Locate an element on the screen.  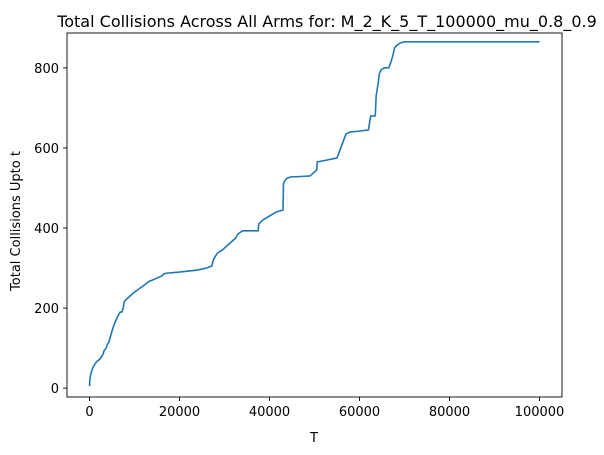
x-tick-label: 0 is located at coordinates (89, 412).